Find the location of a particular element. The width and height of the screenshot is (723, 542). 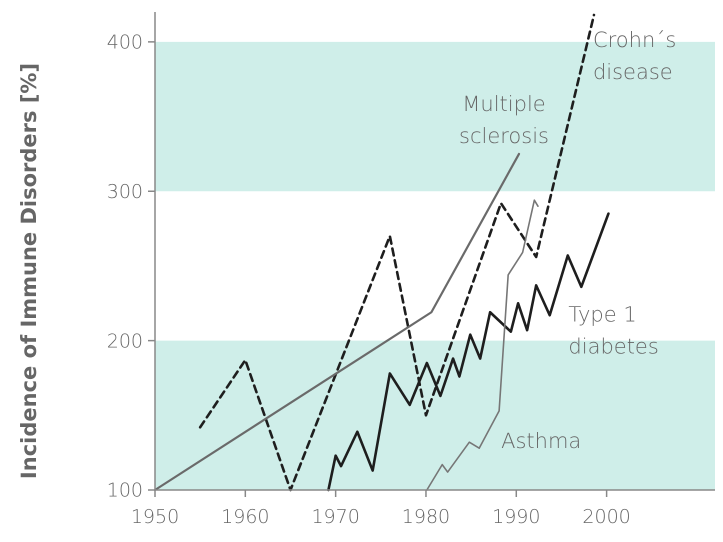

series-label: Crohn´s disease is located at coordinates (634, 56).